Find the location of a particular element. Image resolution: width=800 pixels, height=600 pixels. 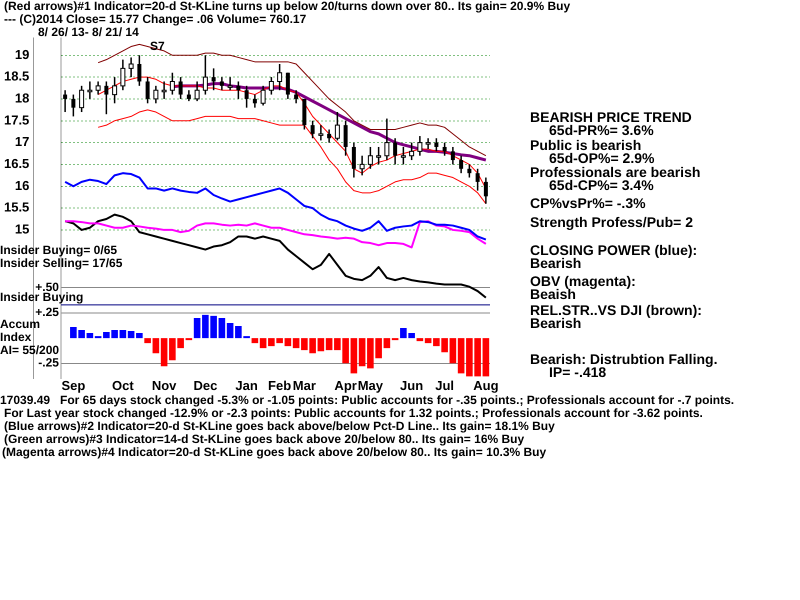

text: IP= -.418 is located at coordinates (577, 372).